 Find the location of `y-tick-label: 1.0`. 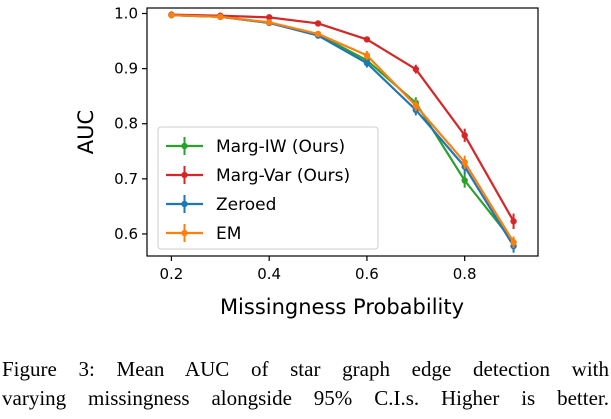

y-tick-label: 1.0 is located at coordinates (126, 14).